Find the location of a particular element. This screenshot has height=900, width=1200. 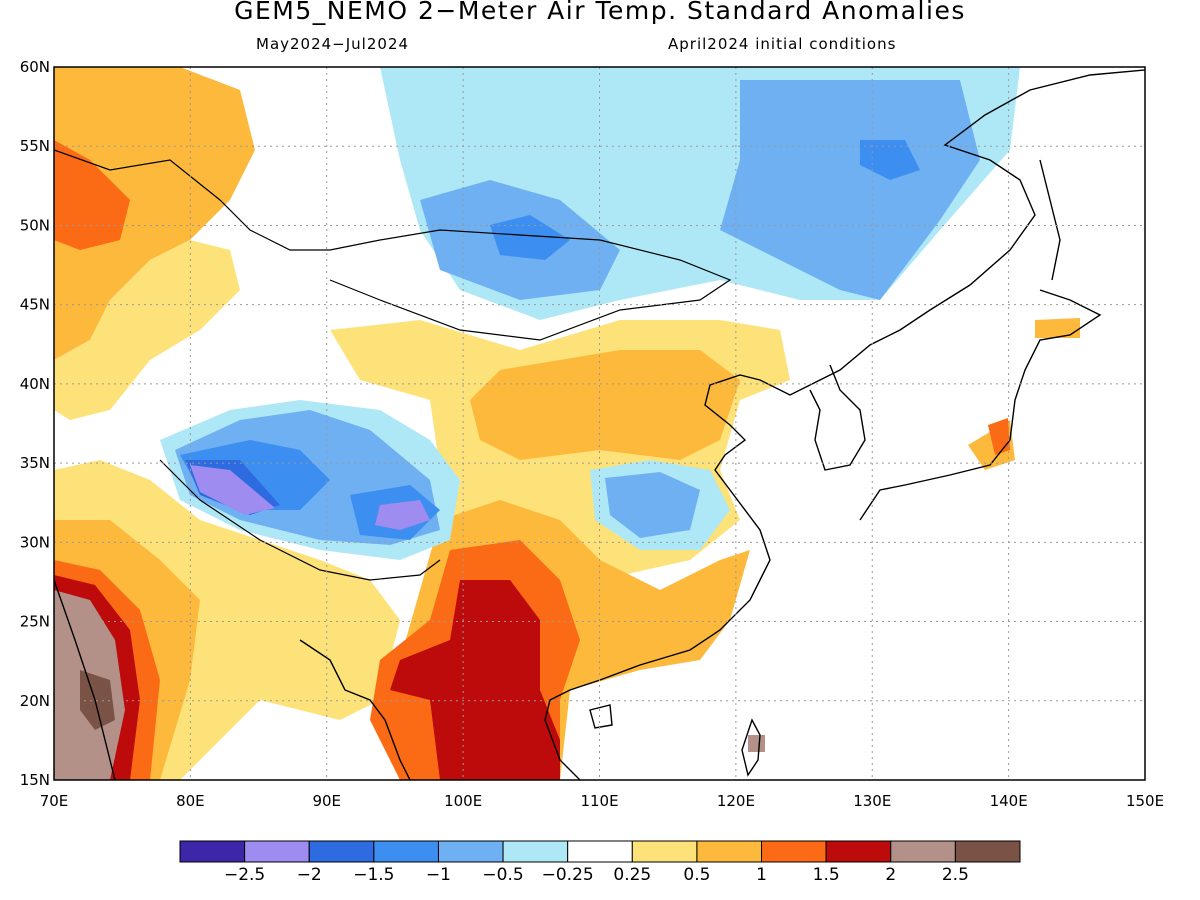

colorbar-label: −2 is located at coordinates (309, 875).